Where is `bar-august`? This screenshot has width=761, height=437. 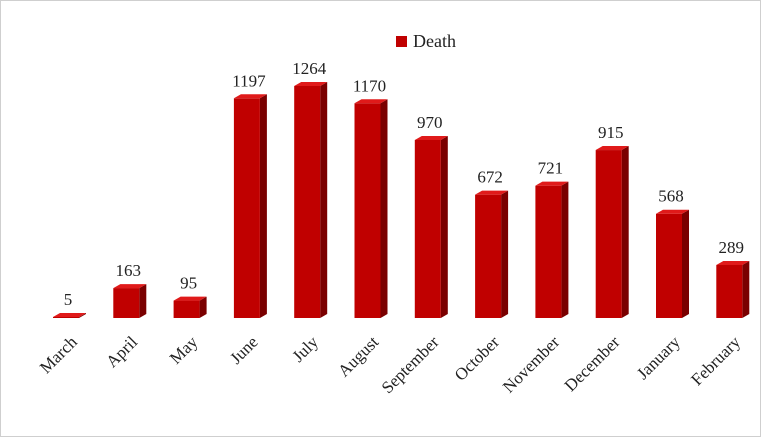
bar-august is located at coordinates (371, 208).